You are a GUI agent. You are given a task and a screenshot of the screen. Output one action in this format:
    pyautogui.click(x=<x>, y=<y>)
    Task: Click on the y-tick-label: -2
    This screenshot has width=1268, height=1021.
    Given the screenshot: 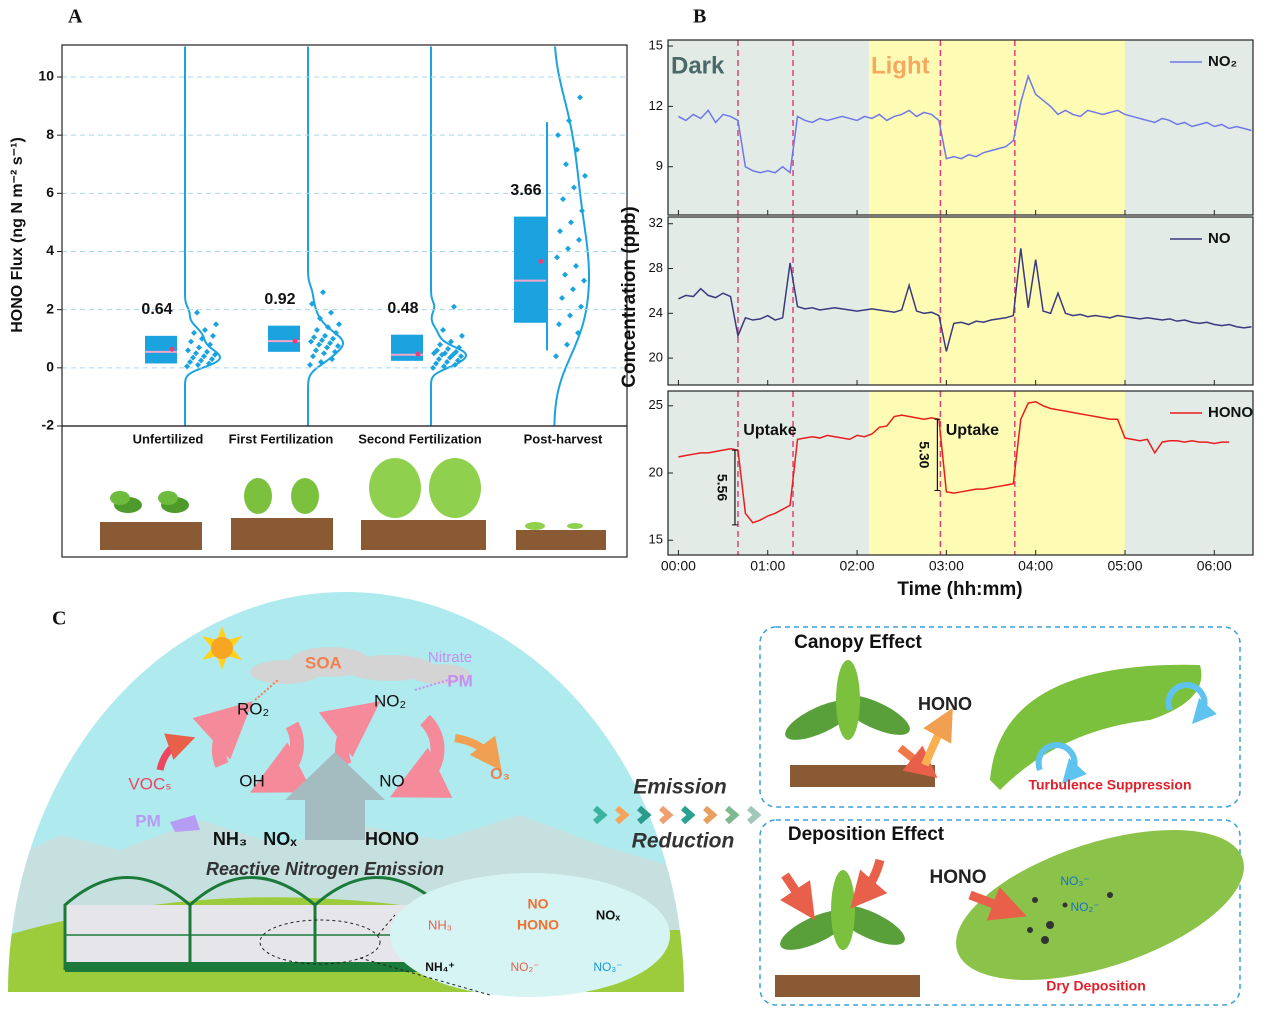 What is the action you would take?
    pyautogui.click(x=48, y=425)
    